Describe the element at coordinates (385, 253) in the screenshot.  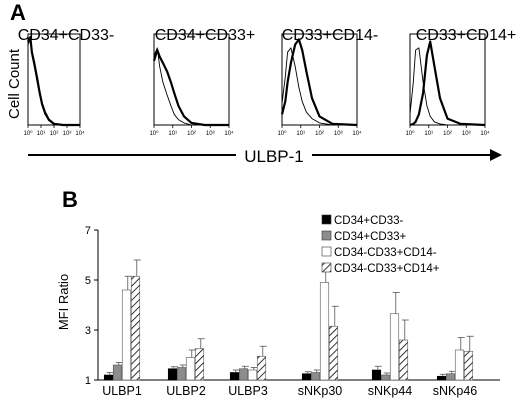
I see `legend-label: CD34-CD33+CD14-` at that location.